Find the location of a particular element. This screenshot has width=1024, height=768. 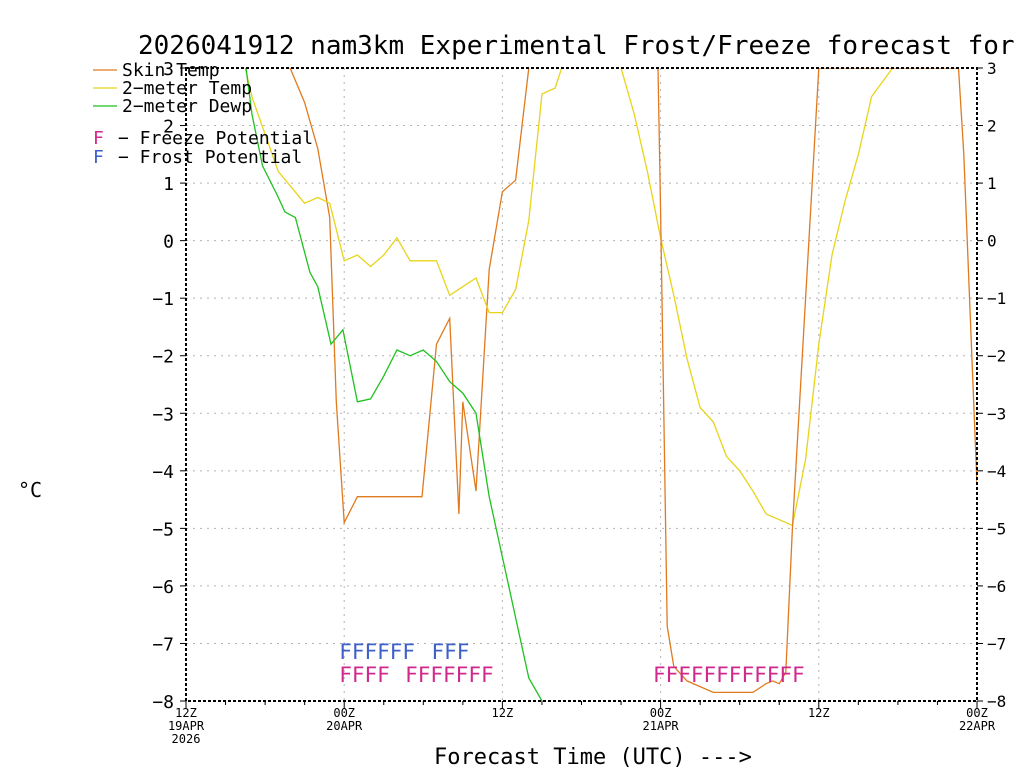

y-tick-label: 0 is located at coordinates (168, 242).